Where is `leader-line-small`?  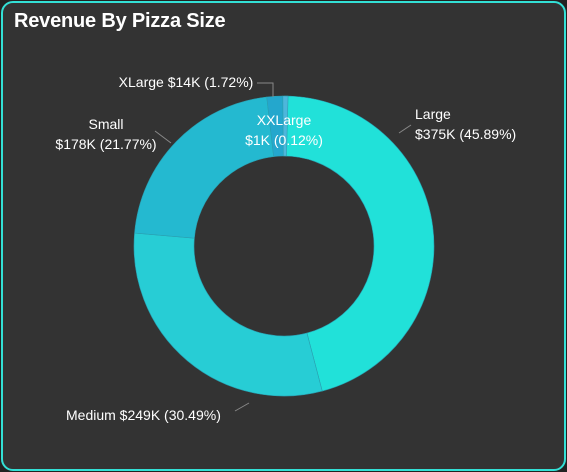
leader-line-small is located at coordinates (163, 137).